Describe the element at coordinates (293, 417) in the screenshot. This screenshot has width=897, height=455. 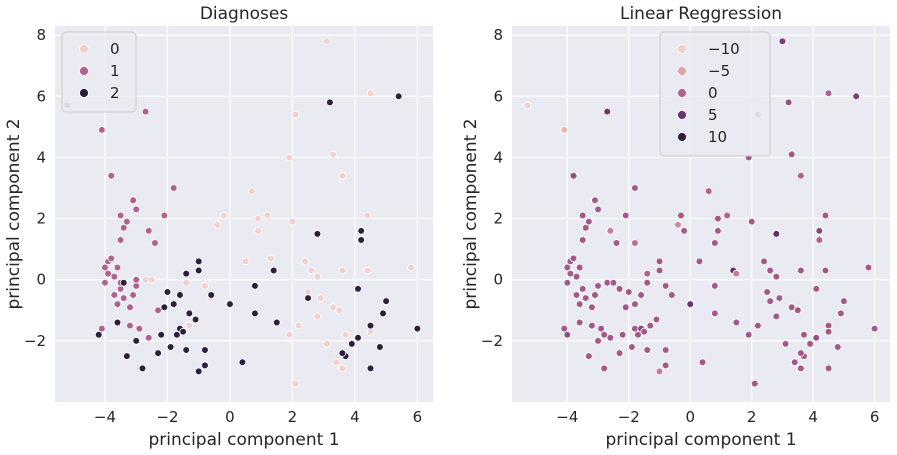
I see `x-tick-label: 2` at that location.